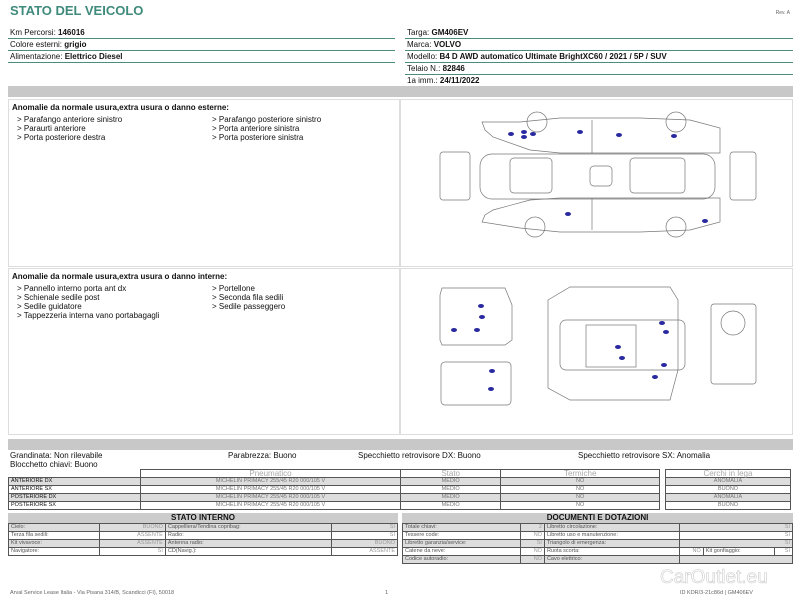  I want to click on kv-row: Navigatore: SI CD(Navig.): ASSENTE, so click(202, 551).